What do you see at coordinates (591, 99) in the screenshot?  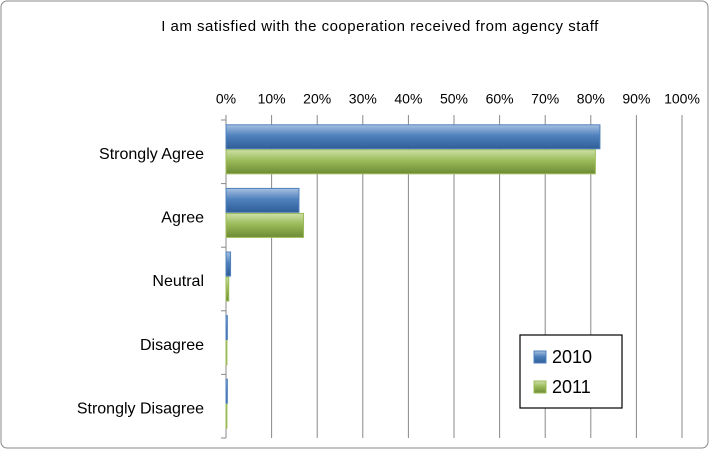 I see `x-tick-label: 80%` at bounding box center [591, 99].